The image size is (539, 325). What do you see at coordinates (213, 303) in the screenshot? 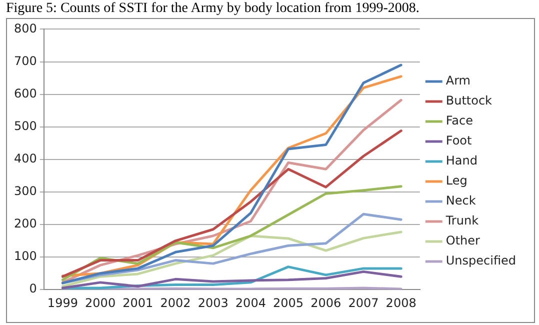
I see `x-tick-label: 2003` at bounding box center [213, 303].